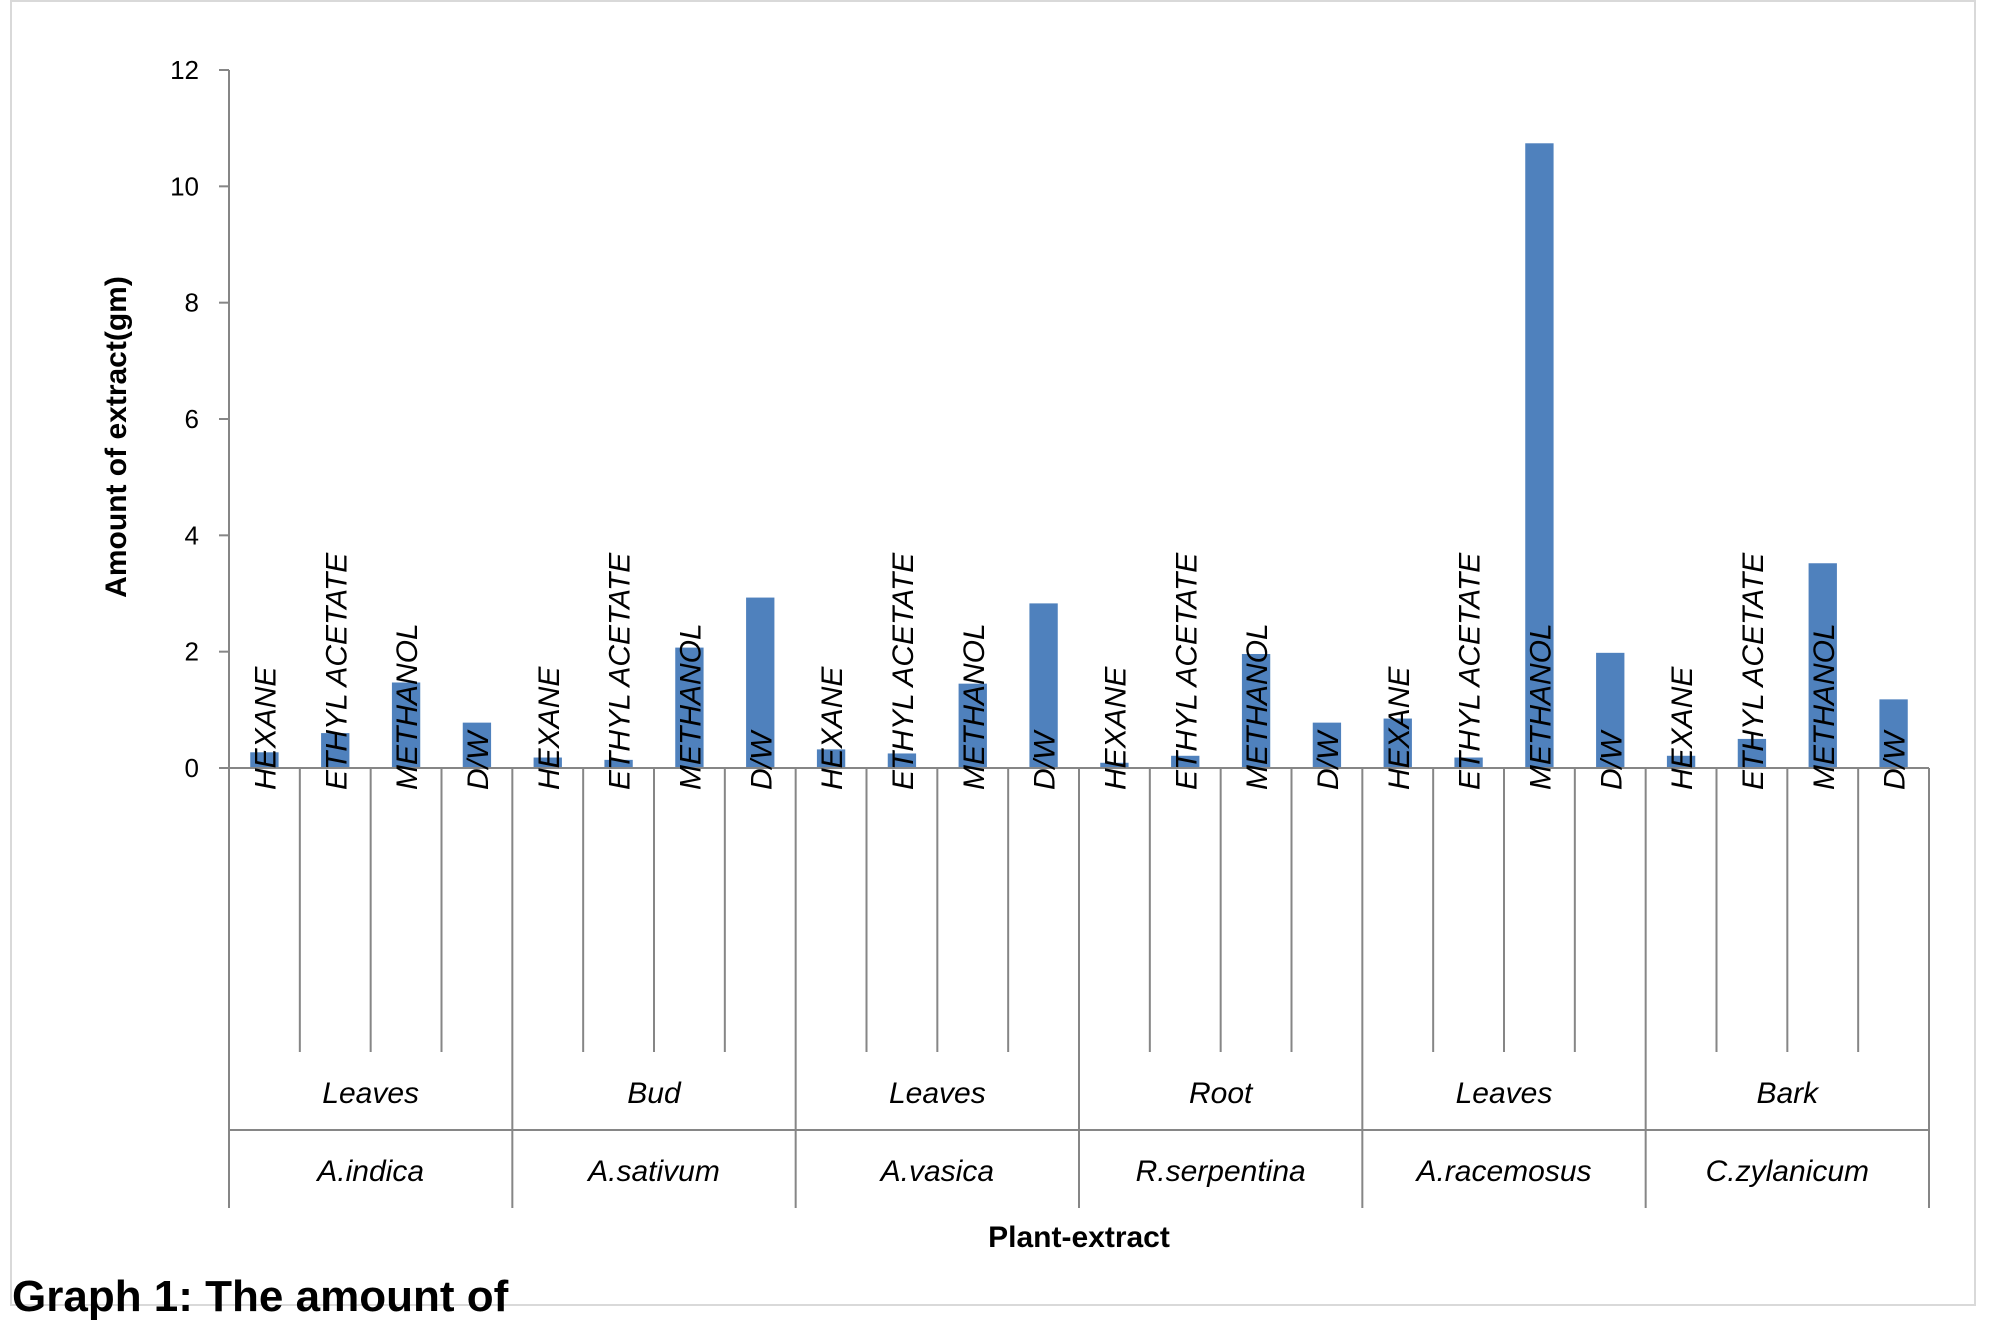  I want to click on y-tick-label: 8, so click(192, 303).